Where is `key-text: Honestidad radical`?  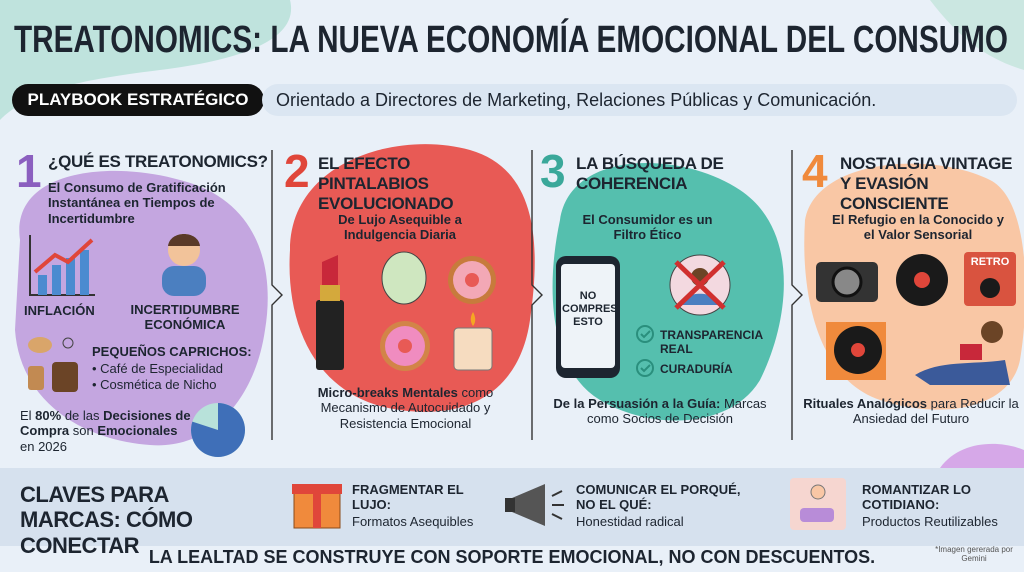 key-text: Honestidad radical is located at coordinates (630, 521).